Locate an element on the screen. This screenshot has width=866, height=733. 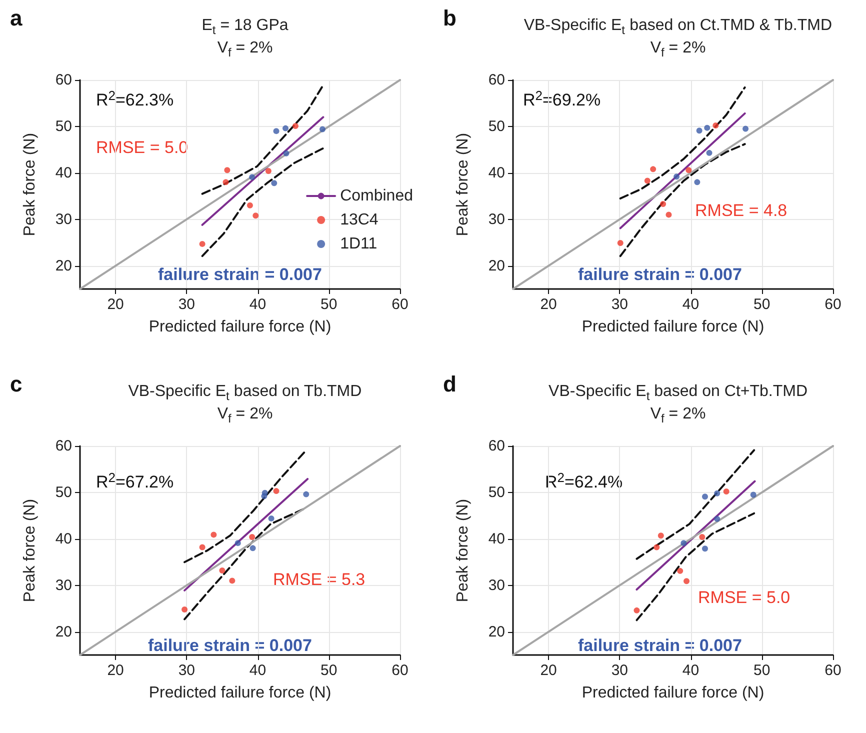
text: d is located at coordinates (449, 384).